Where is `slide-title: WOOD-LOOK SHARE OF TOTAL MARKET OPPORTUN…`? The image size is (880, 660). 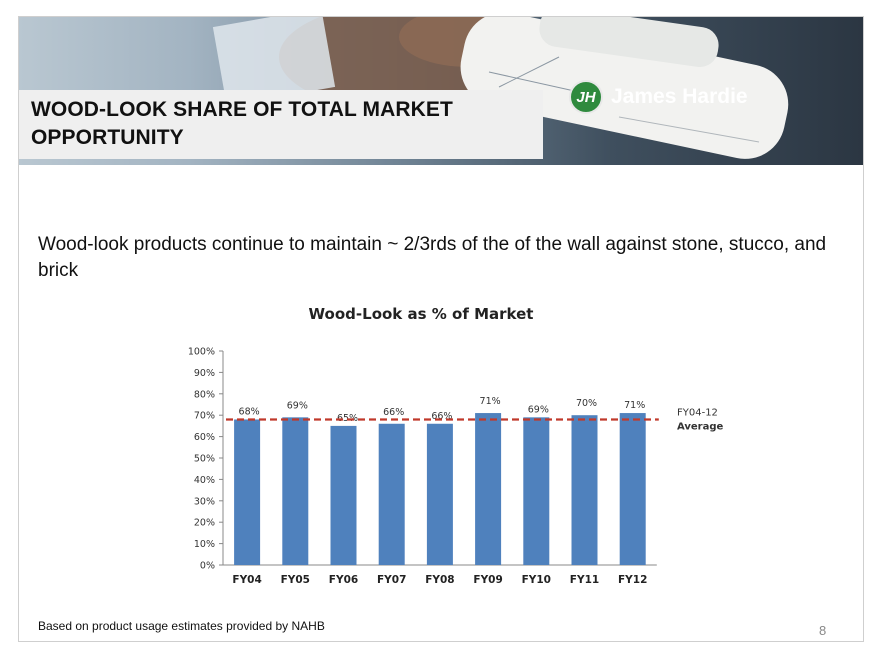 slide-title: WOOD-LOOK SHARE OF TOTAL MARKET OPPORTUN… is located at coordinates (281, 124).